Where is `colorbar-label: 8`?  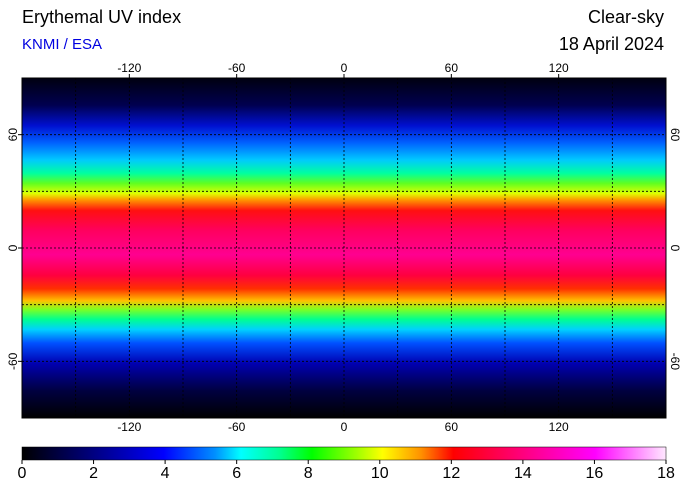
colorbar-label: 8 is located at coordinates (308, 473).